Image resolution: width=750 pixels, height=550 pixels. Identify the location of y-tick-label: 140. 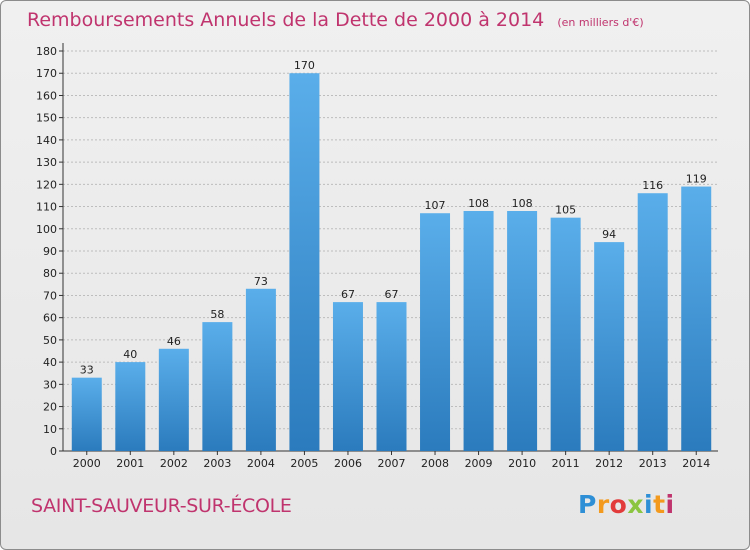
(46, 140).